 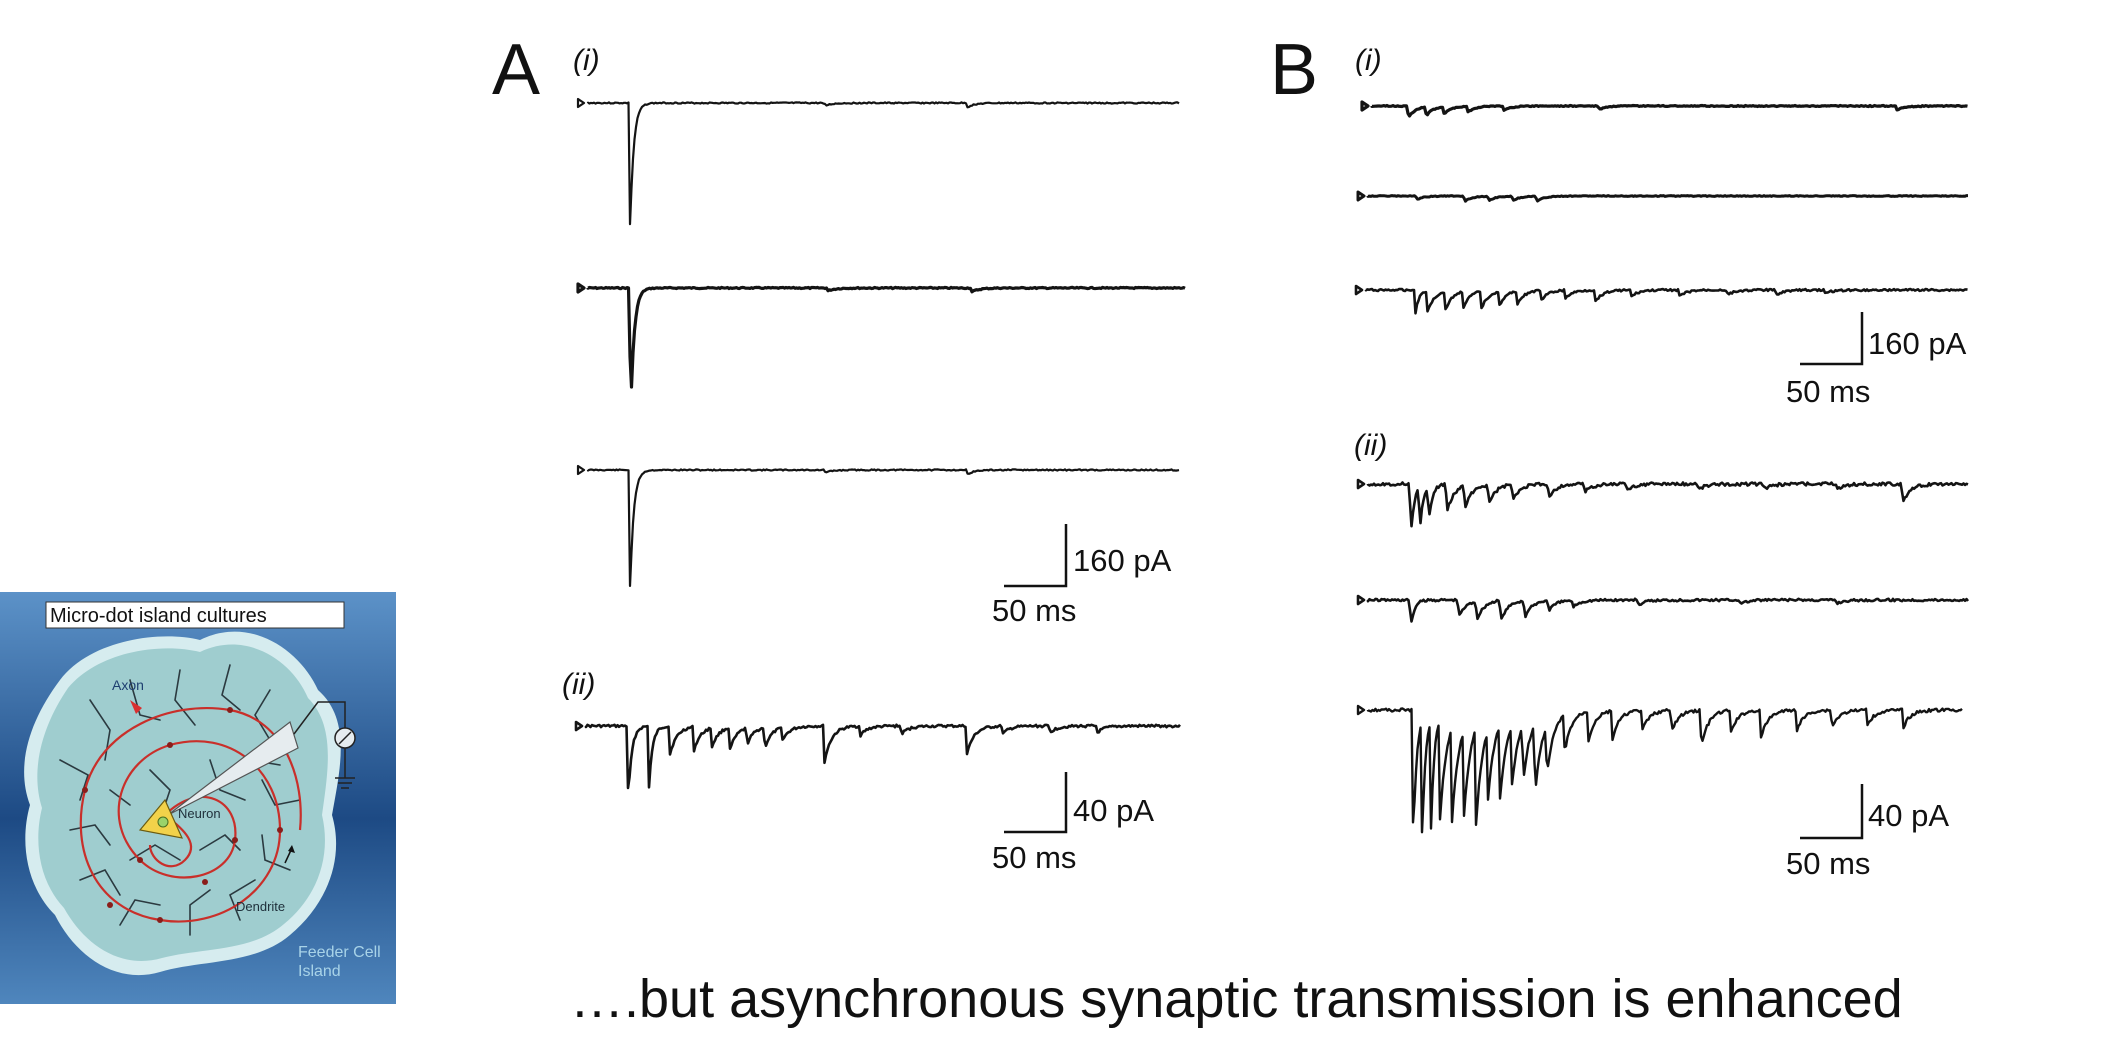 What do you see at coordinates (1034, 610) in the screenshot?
I see `scale-a-i-x: 50 ms` at bounding box center [1034, 610].